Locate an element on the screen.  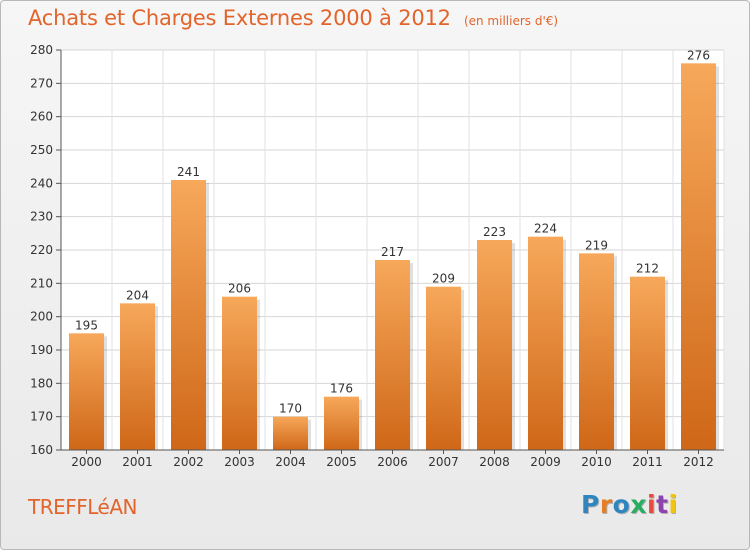
logo-letter: o is located at coordinates (621, 504).